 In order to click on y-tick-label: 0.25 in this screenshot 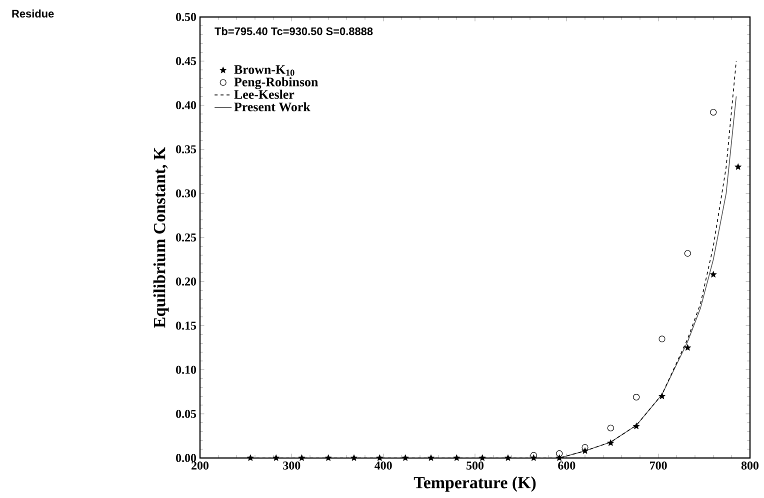, I will do `click(186, 237)`.